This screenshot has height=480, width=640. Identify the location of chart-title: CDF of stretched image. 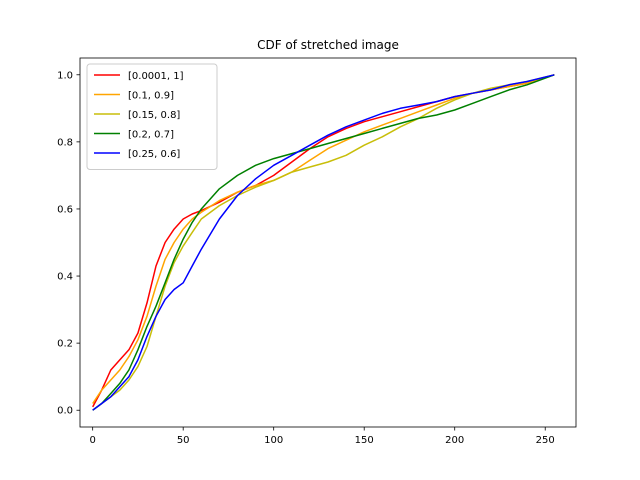
(328, 45).